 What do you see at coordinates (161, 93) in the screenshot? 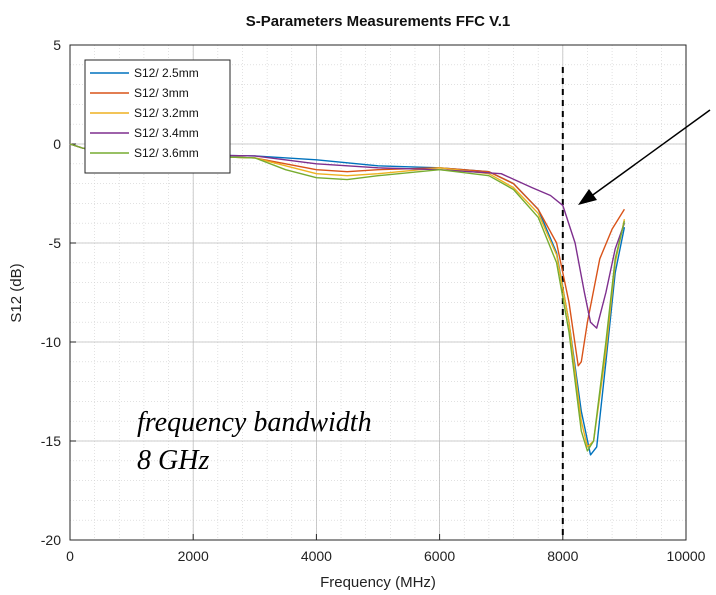
I see `legend-label-2: S12/ 3mm` at bounding box center [161, 93].